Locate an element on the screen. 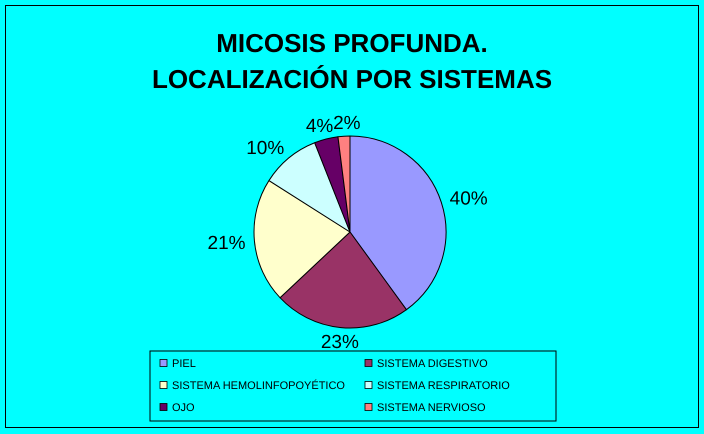  data-label: 21% is located at coordinates (227, 243).